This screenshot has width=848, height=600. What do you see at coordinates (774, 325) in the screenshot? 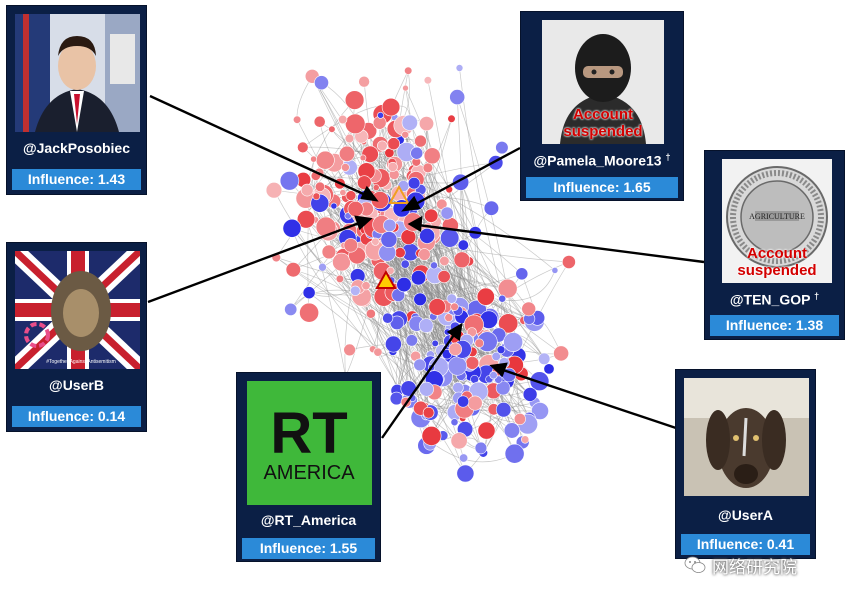
I see `influence-score: Influence: 1.38` at bounding box center [774, 325].